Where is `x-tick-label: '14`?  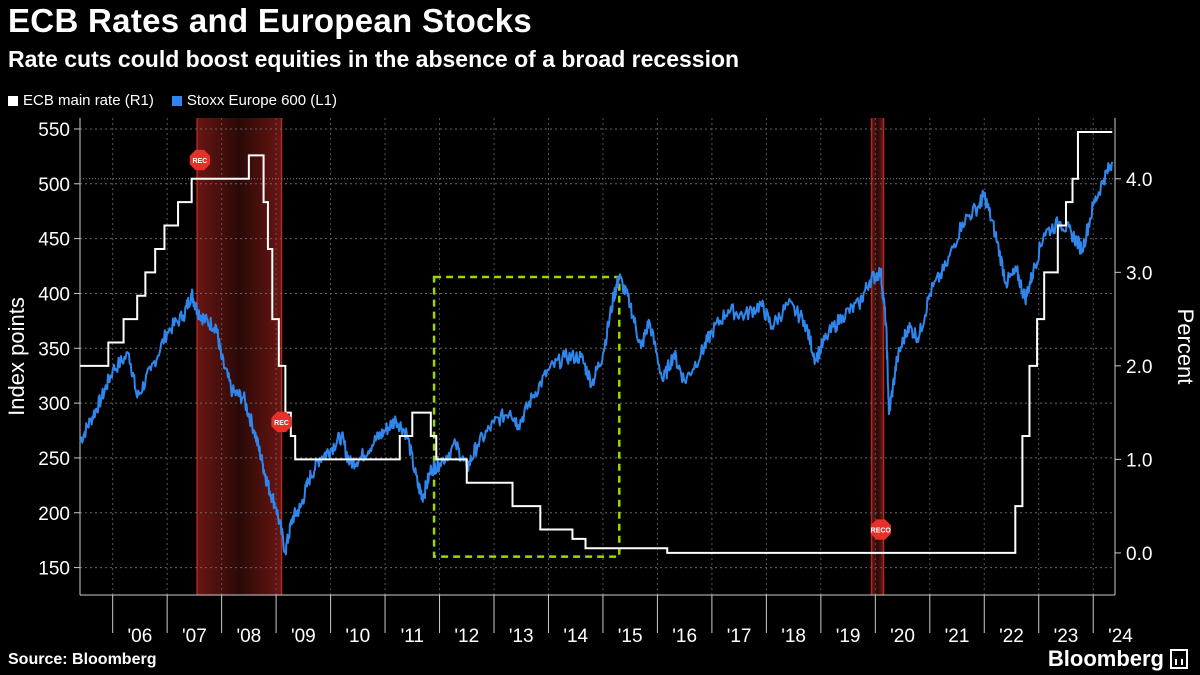
x-tick-label: '14 is located at coordinates (575, 636).